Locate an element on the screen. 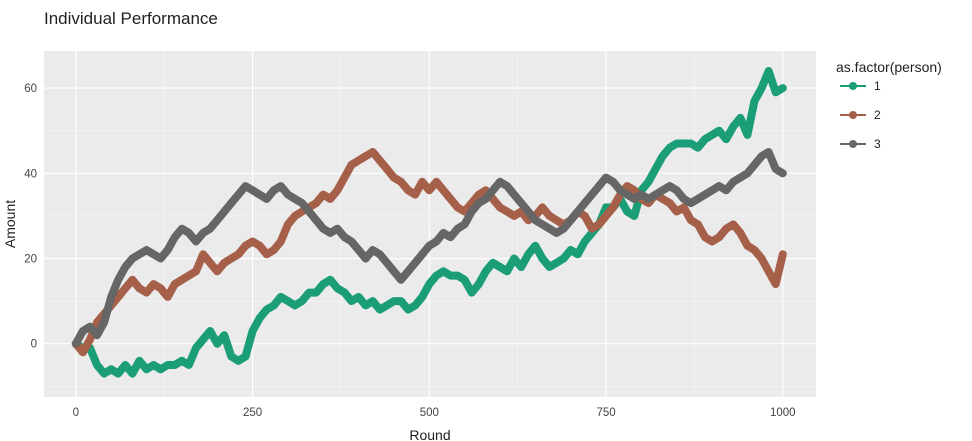  legend-item-3: 3 is located at coordinates (860, 144).